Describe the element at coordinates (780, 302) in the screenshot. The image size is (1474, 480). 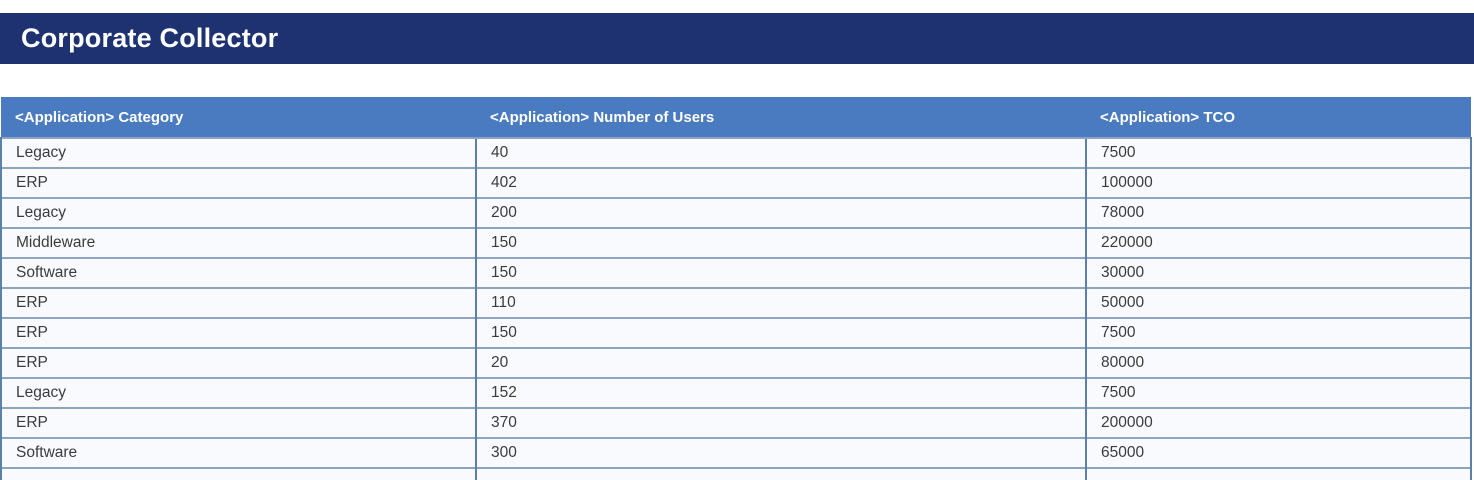
I see `cell-number-of-users: 110` at that location.